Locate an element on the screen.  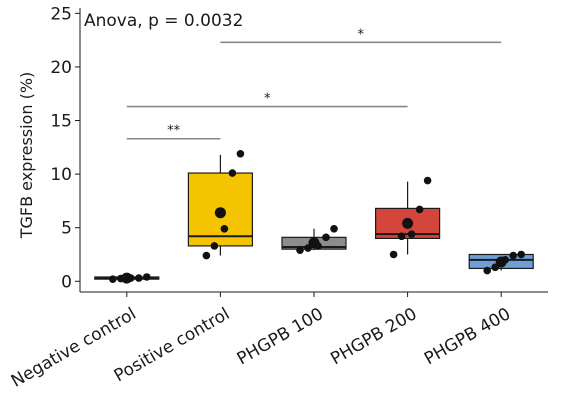
y-tick-label: 5 is located at coordinates (66, 229).